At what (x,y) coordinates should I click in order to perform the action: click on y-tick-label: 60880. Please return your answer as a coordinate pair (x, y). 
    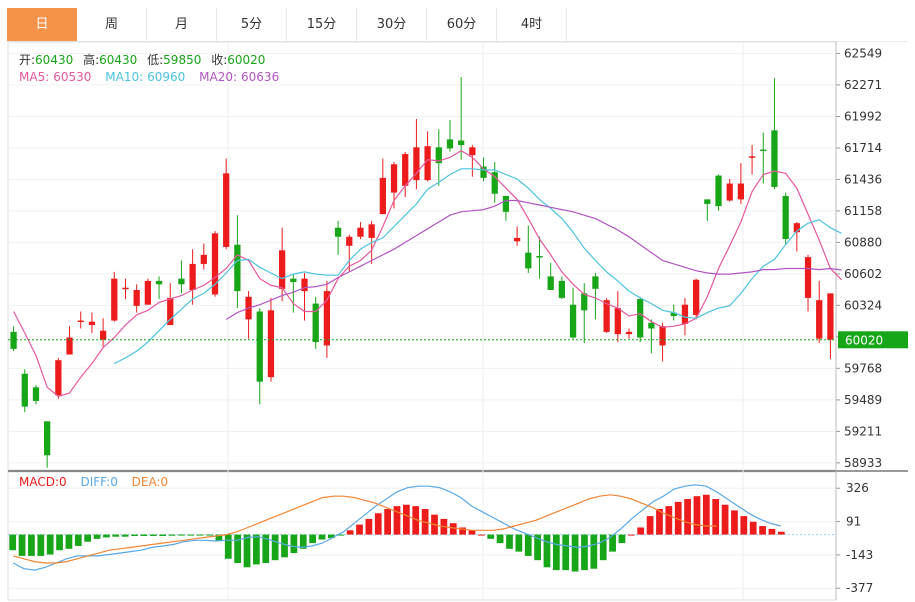
    Looking at the image, I should click on (863, 242).